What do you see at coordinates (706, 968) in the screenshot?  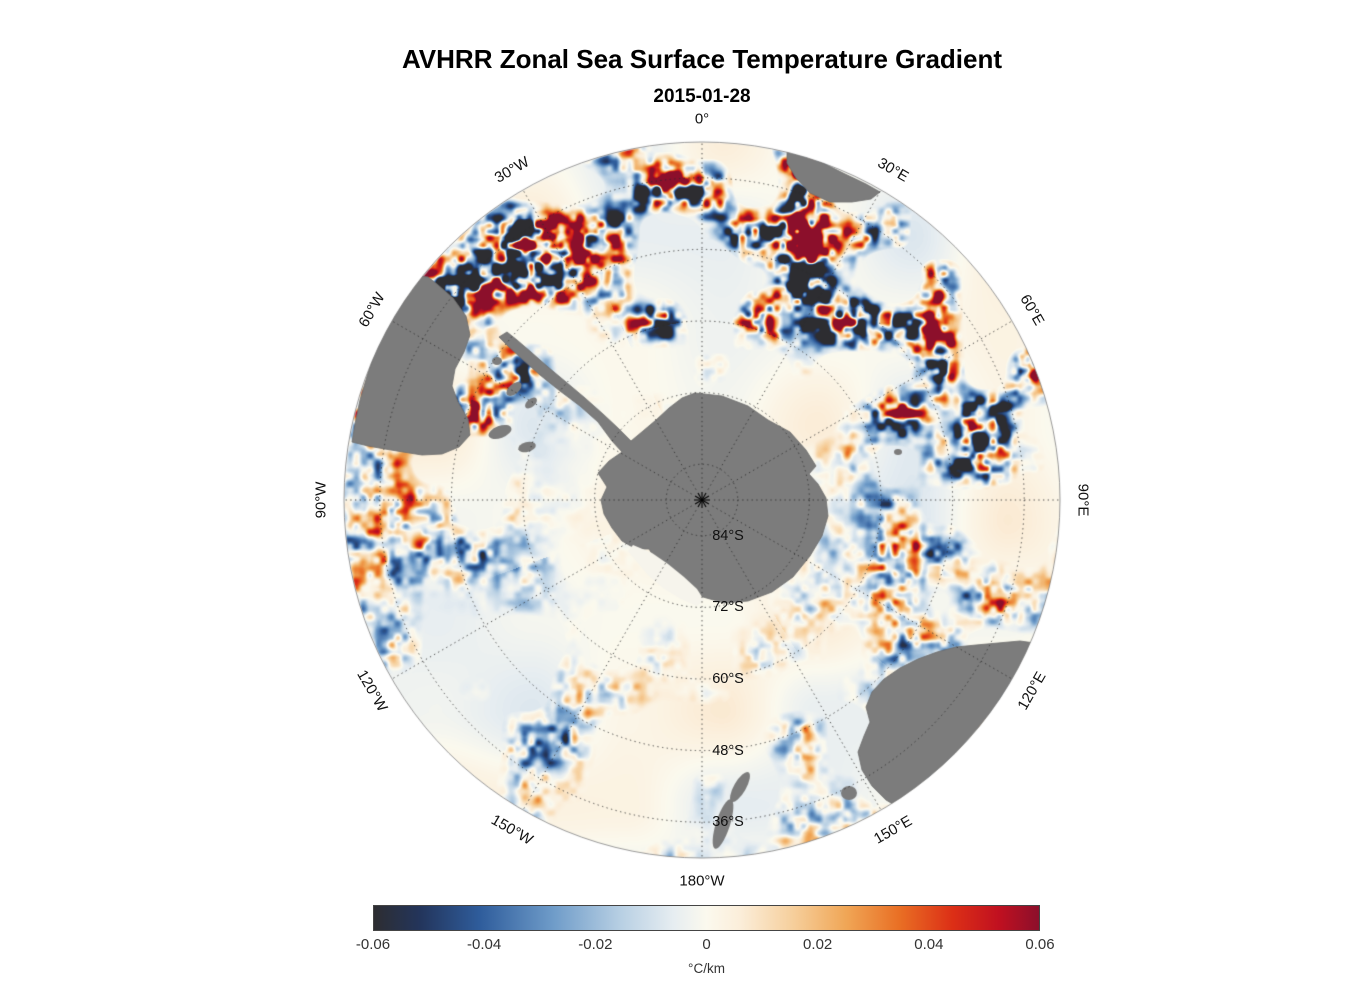 I see `colorbar-unit-label: °C/km` at bounding box center [706, 968].